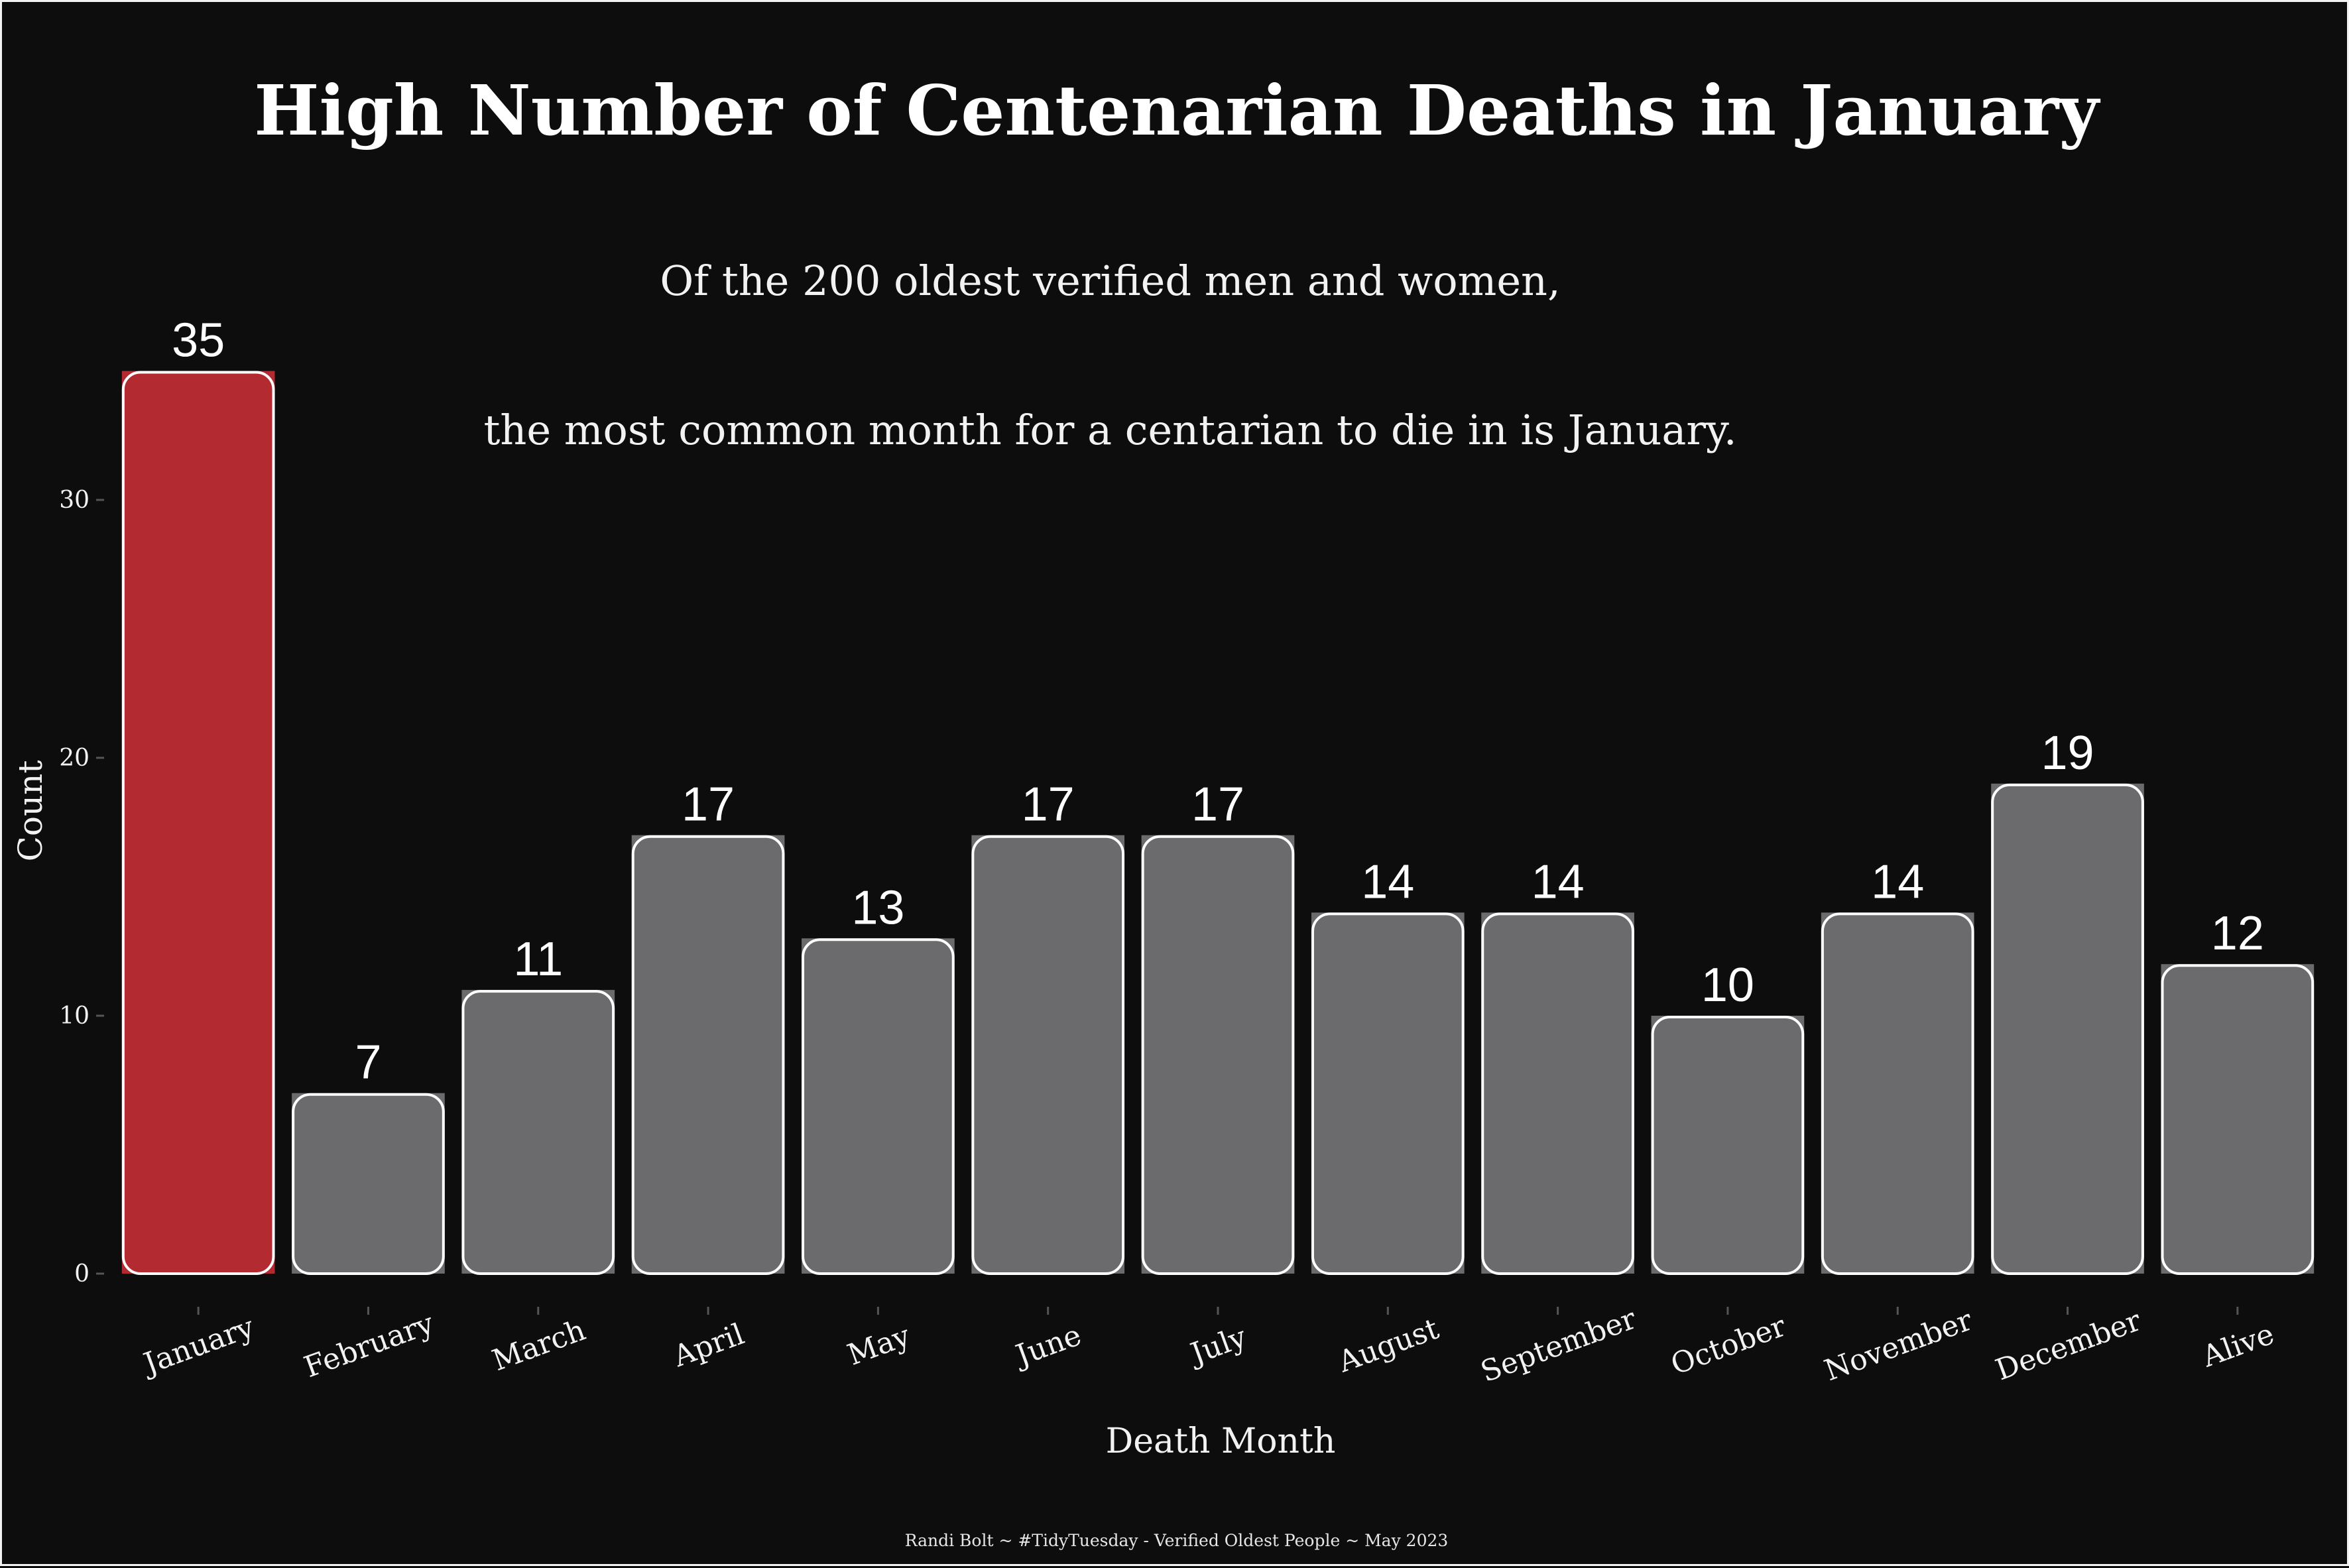 Image resolution: width=2349 pixels, height=1568 pixels. Describe the element at coordinates (708, 1345) in the screenshot. I see `x-tick-label: April` at that location.